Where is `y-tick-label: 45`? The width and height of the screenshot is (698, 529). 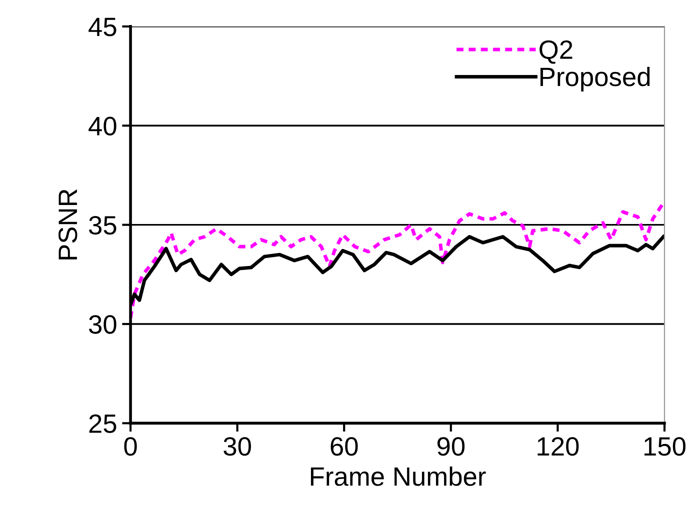
y-tick-label: 45 is located at coordinates (102, 27).